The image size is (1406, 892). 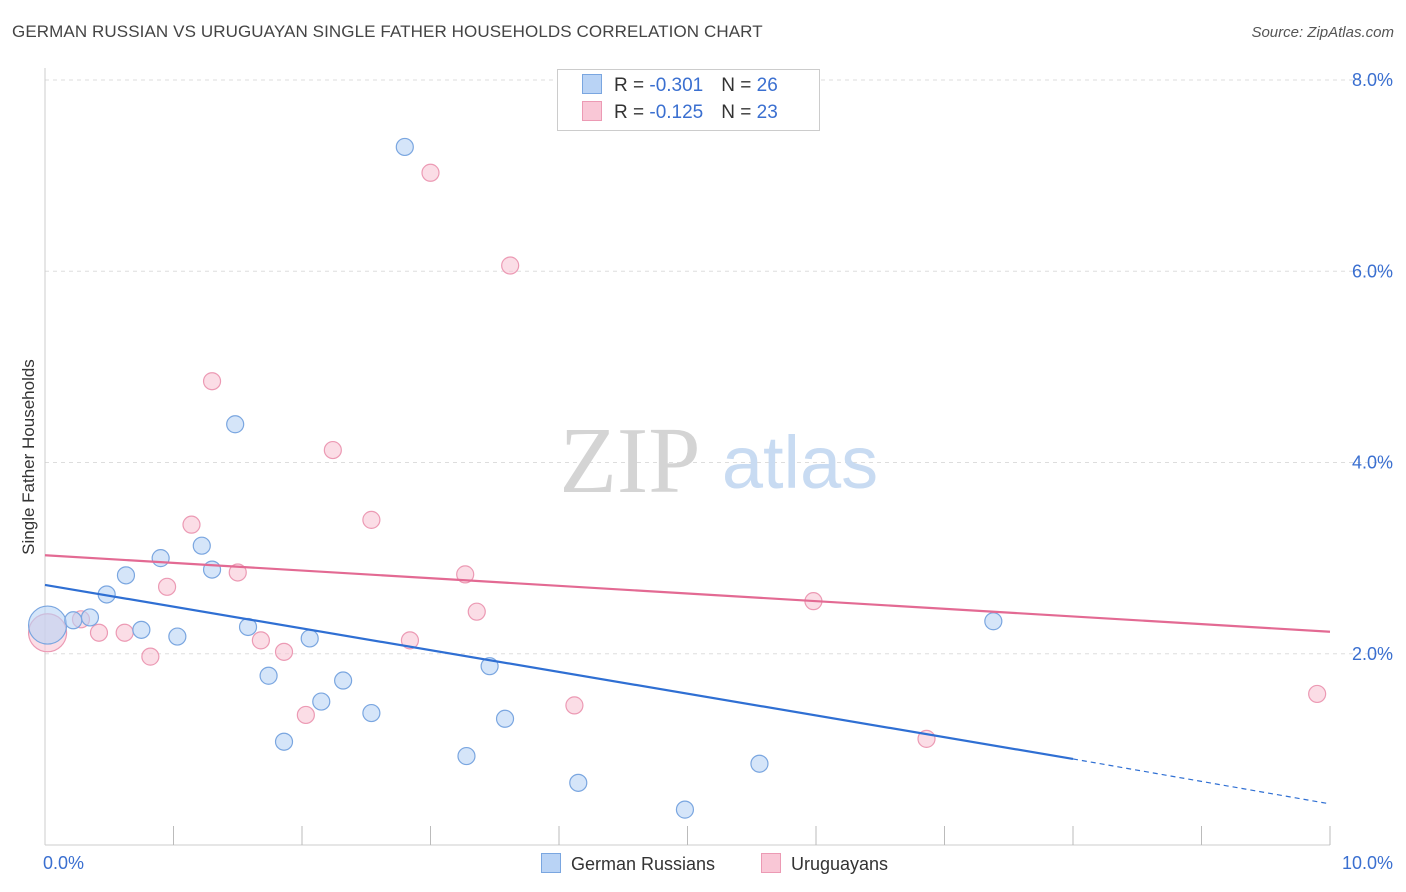 I want to click on trendline-german-russians, so click(x=559, y=672).